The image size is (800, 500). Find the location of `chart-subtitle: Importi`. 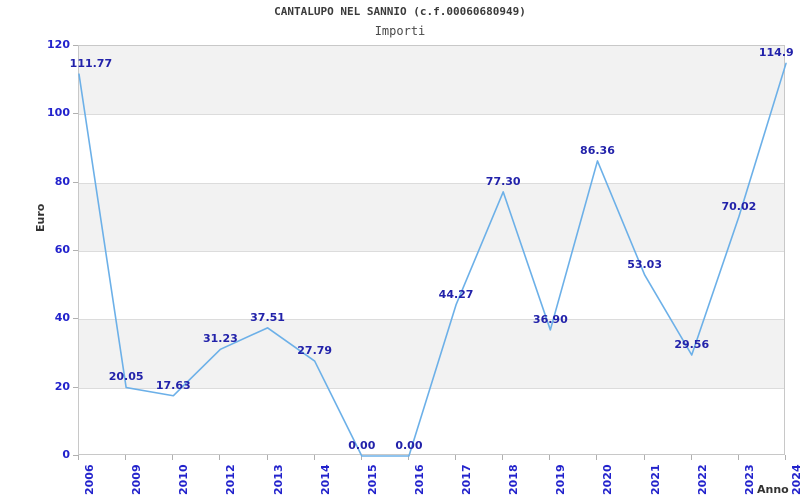

chart-subtitle: Importi is located at coordinates (400, 31).